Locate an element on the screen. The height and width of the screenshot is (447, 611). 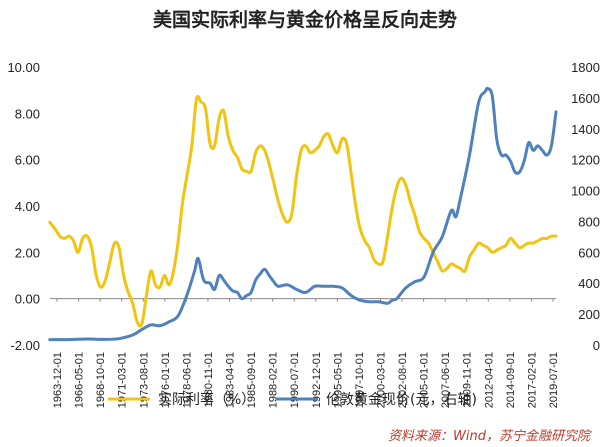
y-right-tick-label: 600 is located at coordinates (589, 252).